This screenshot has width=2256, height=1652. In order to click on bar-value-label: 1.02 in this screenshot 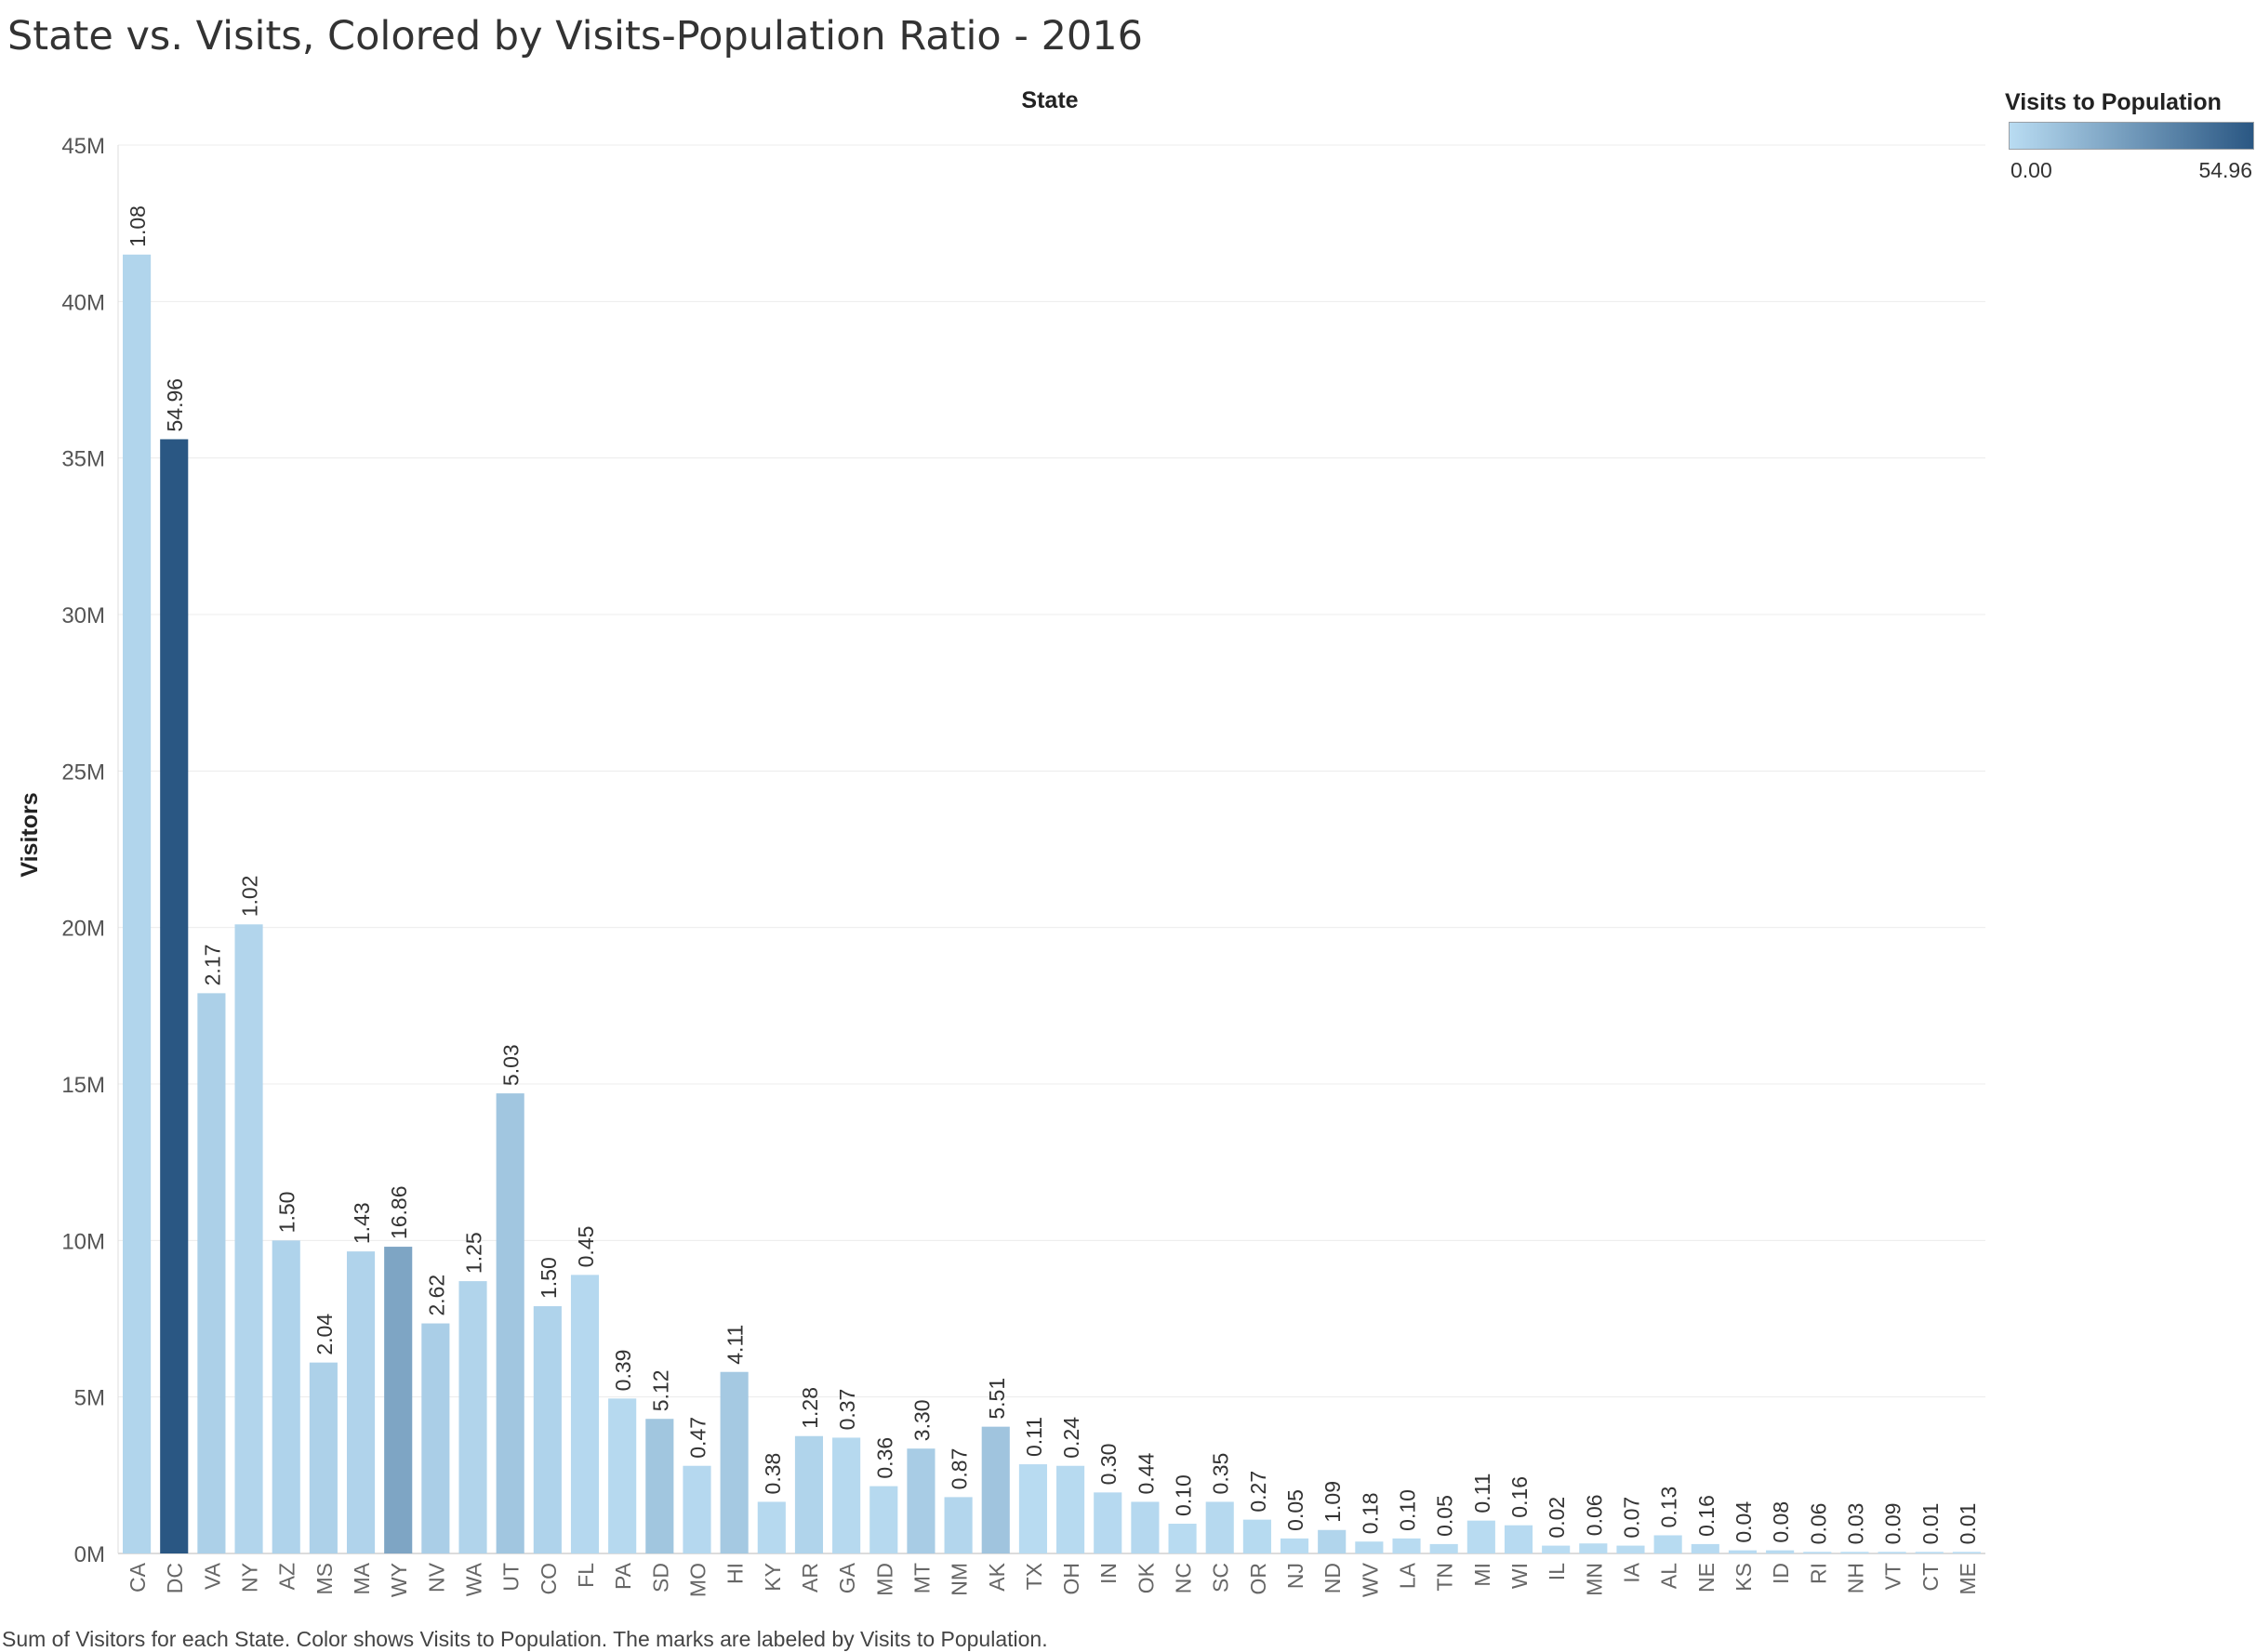, I will do `click(250, 897)`.